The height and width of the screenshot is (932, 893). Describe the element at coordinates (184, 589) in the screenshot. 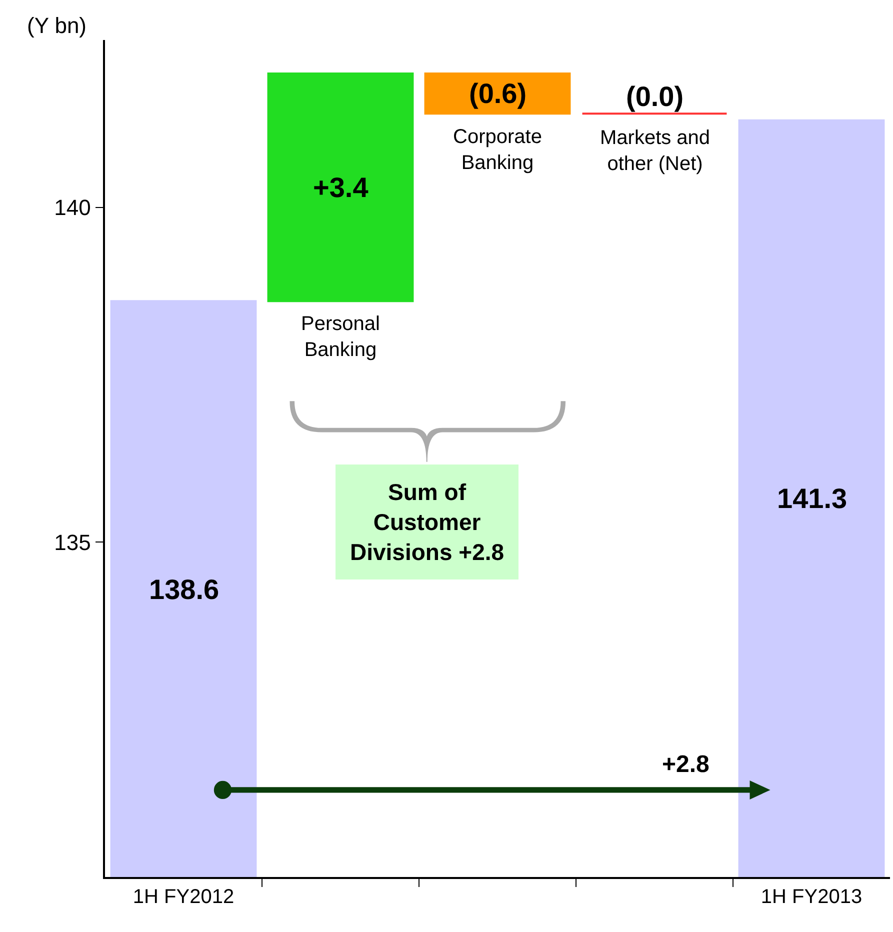

I see `data-label: 138.6` at that location.